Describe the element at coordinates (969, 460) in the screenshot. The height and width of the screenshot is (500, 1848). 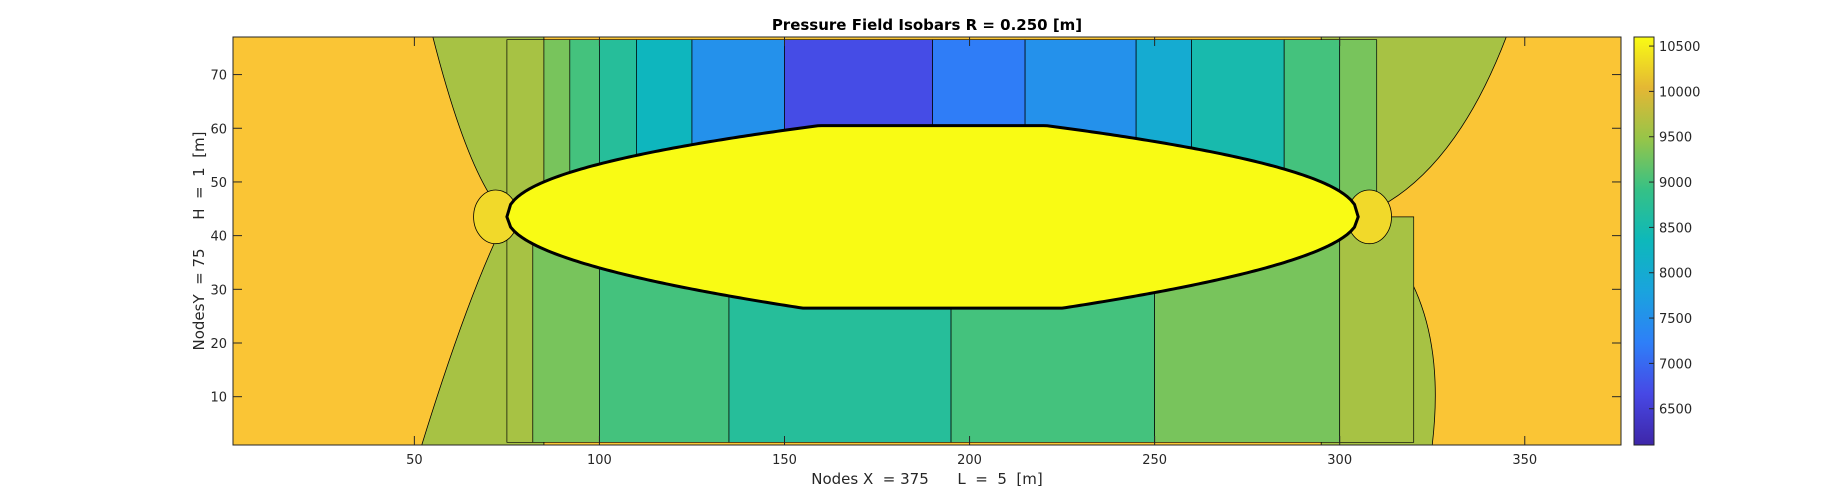
I see `x-tick-label: 200` at that location.